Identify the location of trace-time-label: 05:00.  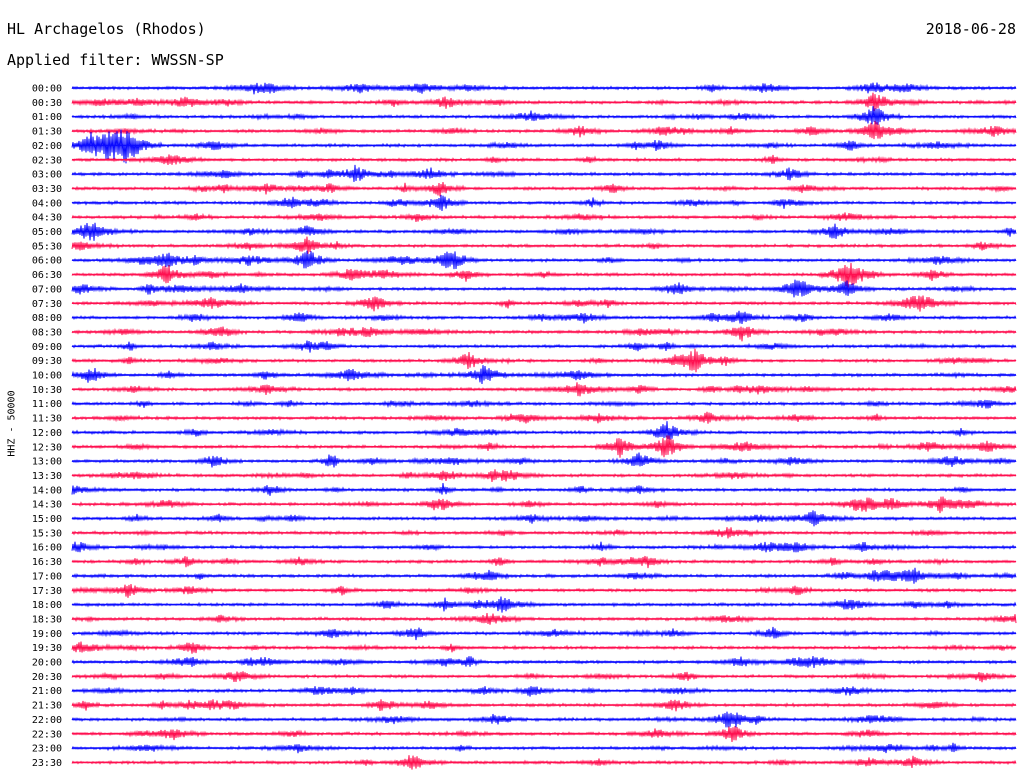
(47, 232).